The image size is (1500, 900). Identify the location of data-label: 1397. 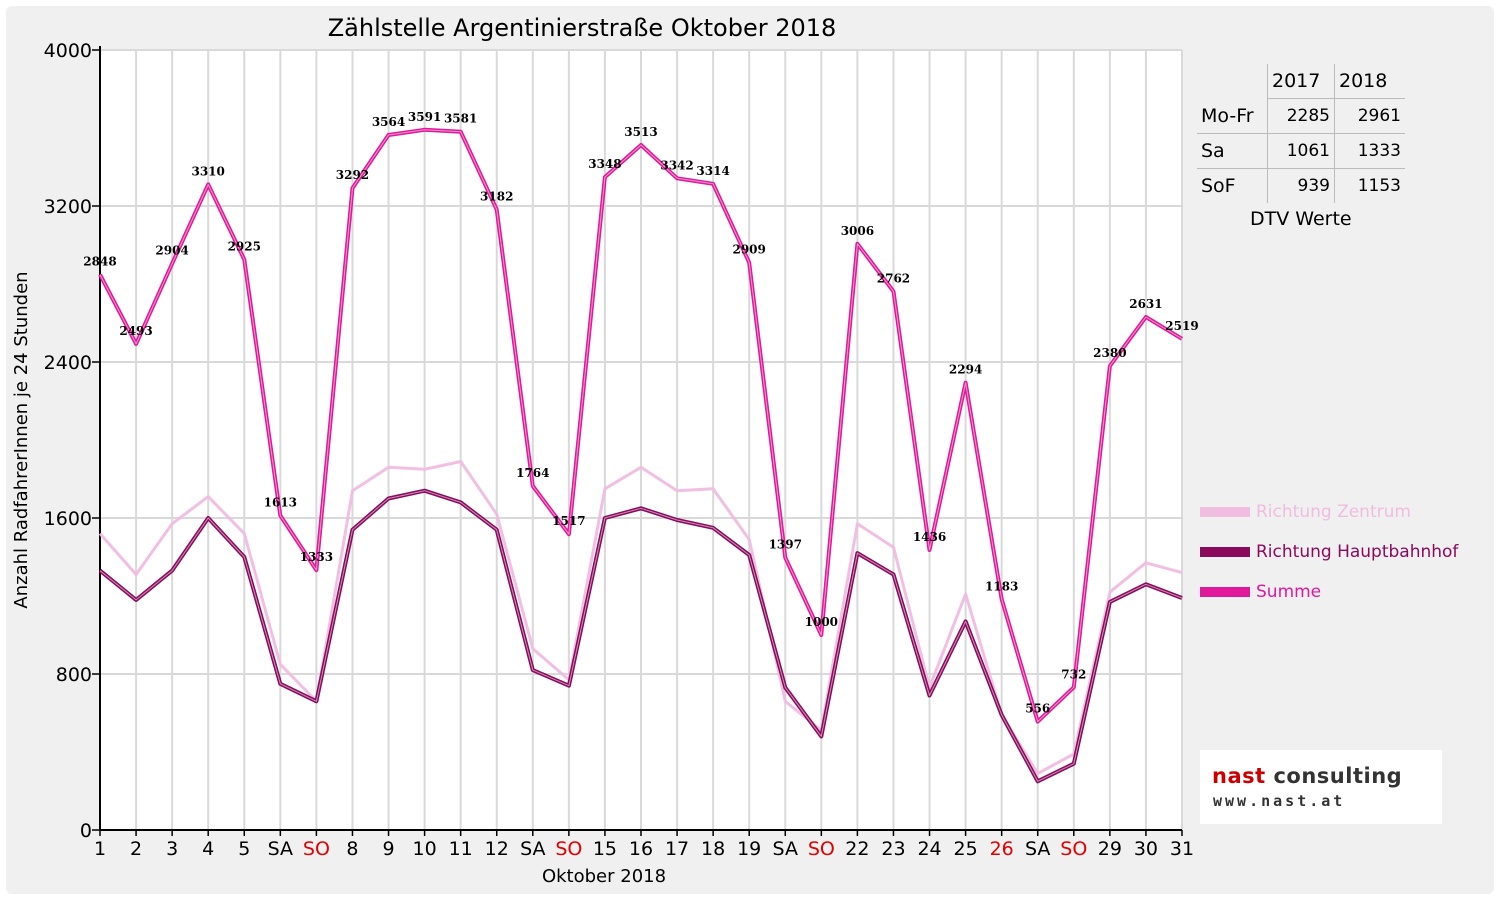
(785, 545).